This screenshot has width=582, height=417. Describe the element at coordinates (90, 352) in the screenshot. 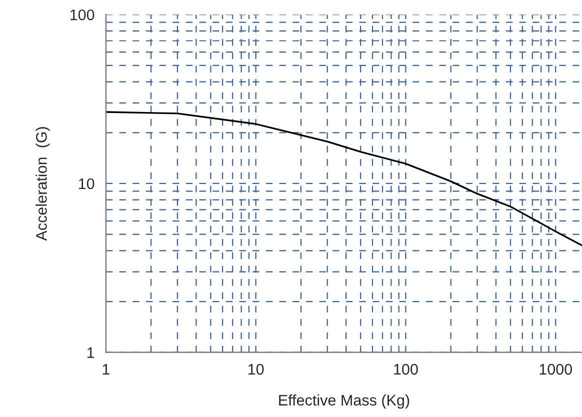

I see `y-tick-label: 1` at that location.